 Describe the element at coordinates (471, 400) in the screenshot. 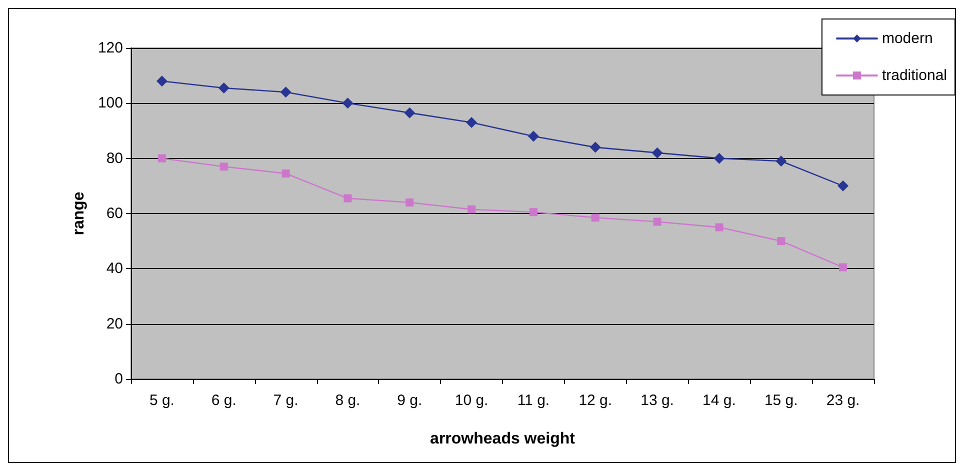

I see `x-tick-label: 10 g.` at that location.